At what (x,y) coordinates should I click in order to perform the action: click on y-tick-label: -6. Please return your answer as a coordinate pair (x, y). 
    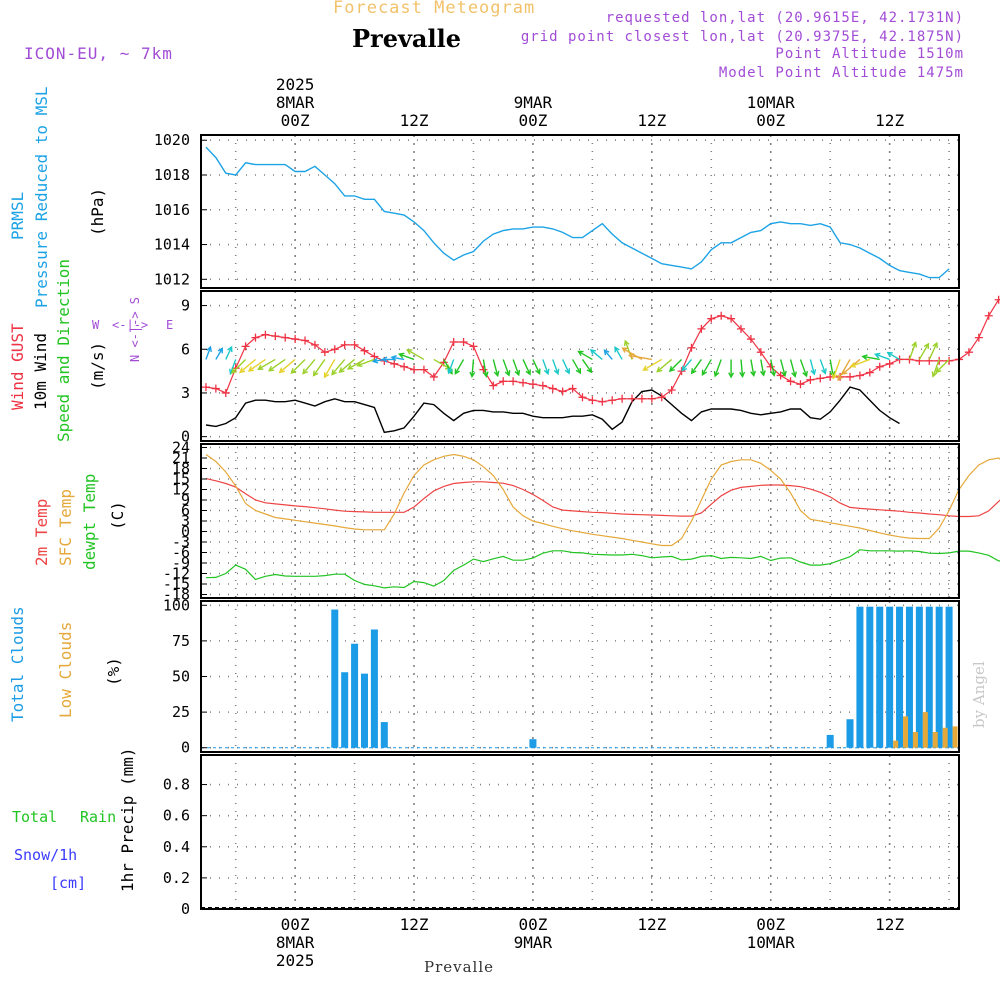
    Looking at the image, I should click on (181, 553).